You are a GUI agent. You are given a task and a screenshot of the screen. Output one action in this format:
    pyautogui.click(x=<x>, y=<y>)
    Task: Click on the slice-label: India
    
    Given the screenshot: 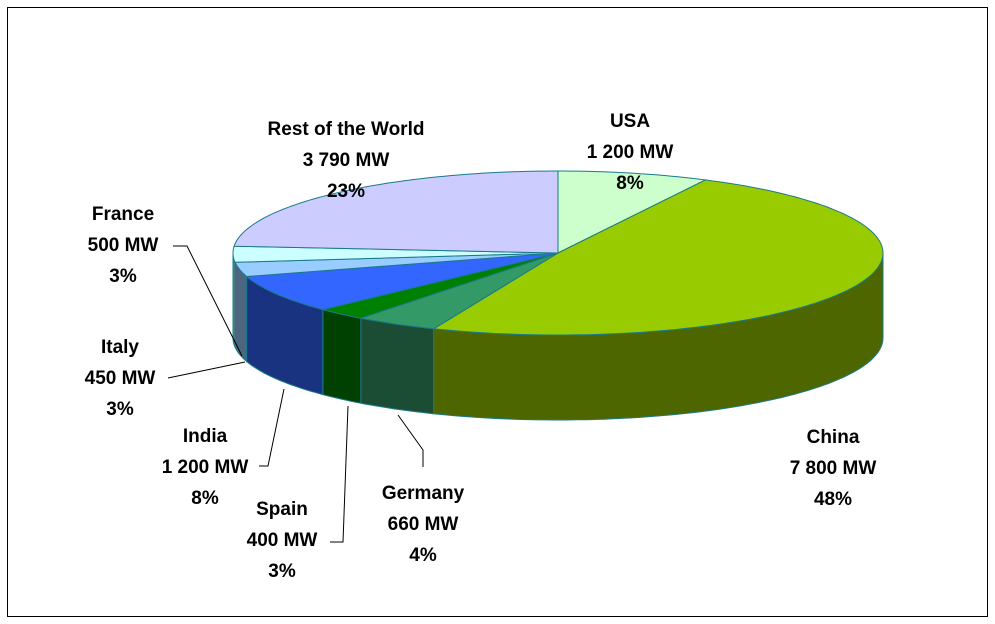 What is the action you would take?
    pyautogui.click(x=205, y=436)
    